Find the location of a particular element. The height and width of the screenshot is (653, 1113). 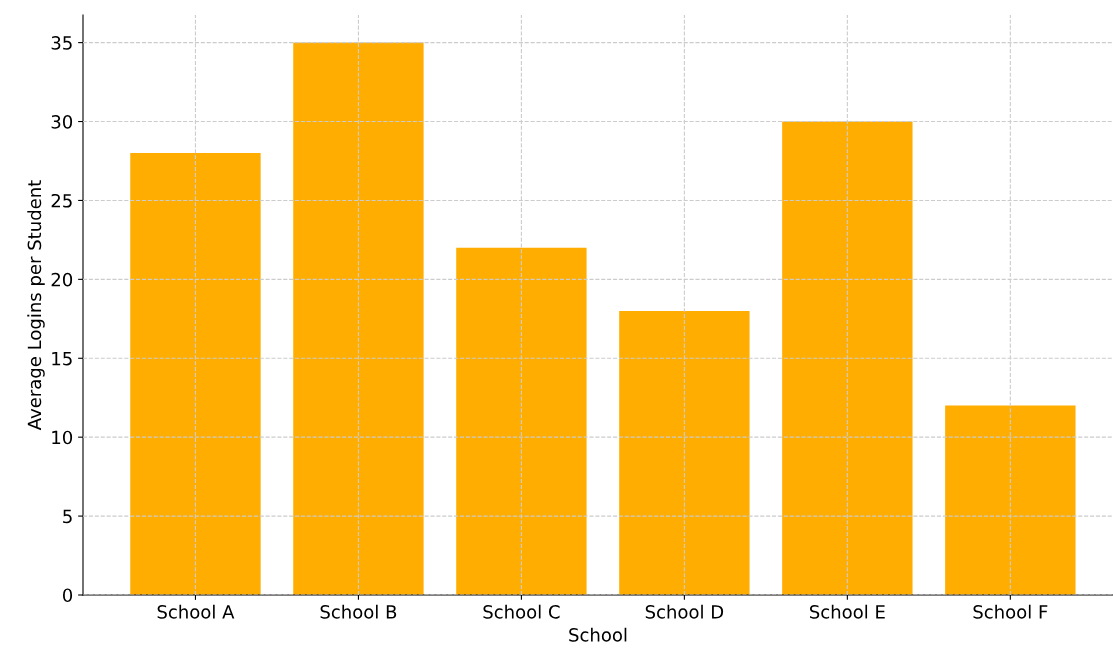

y-tick-label: 30 is located at coordinates (62, 121).